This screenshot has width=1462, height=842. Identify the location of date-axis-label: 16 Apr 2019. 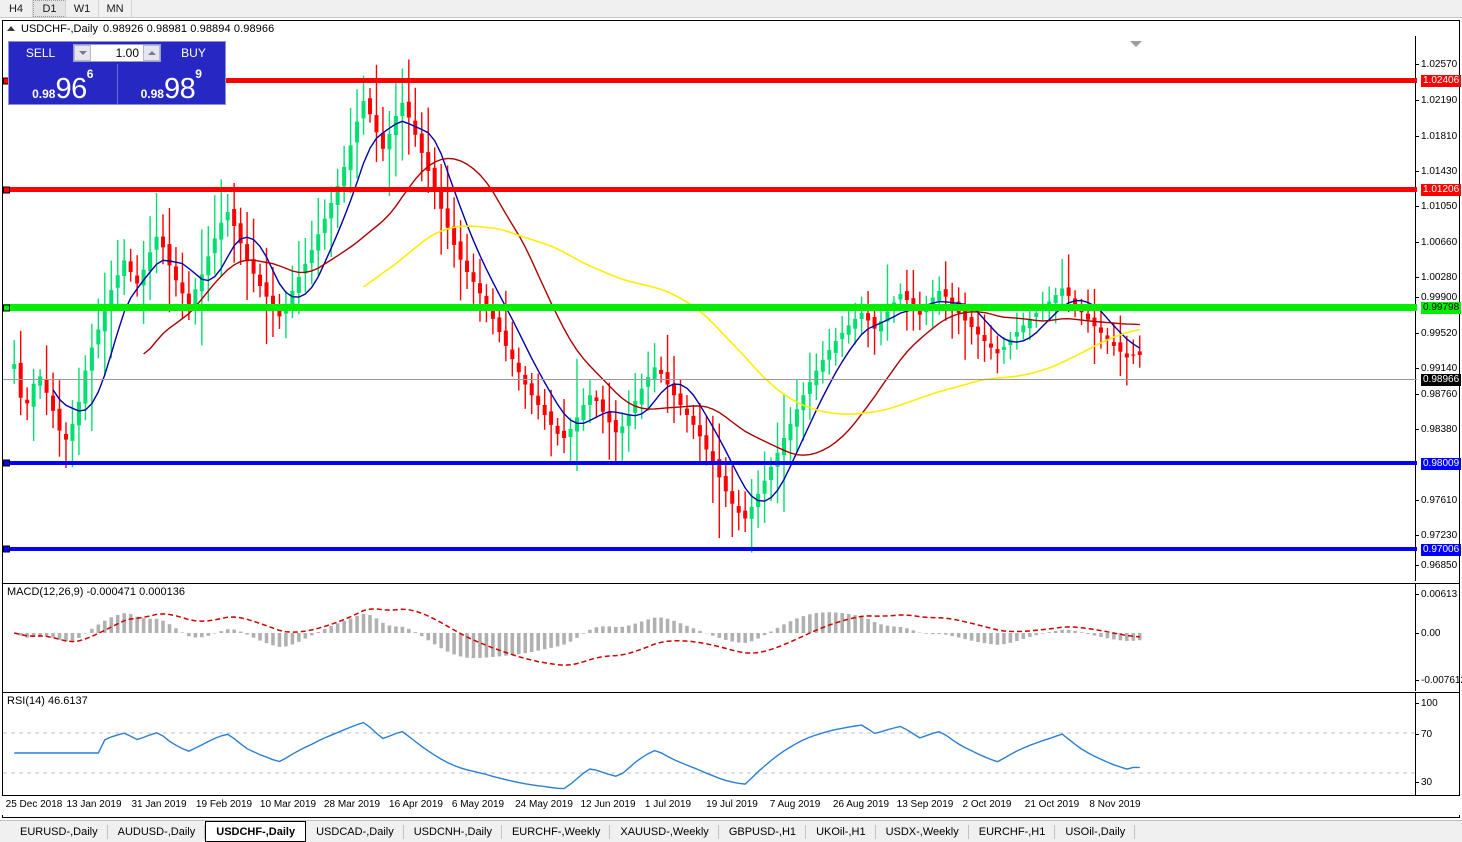
(416, 804).